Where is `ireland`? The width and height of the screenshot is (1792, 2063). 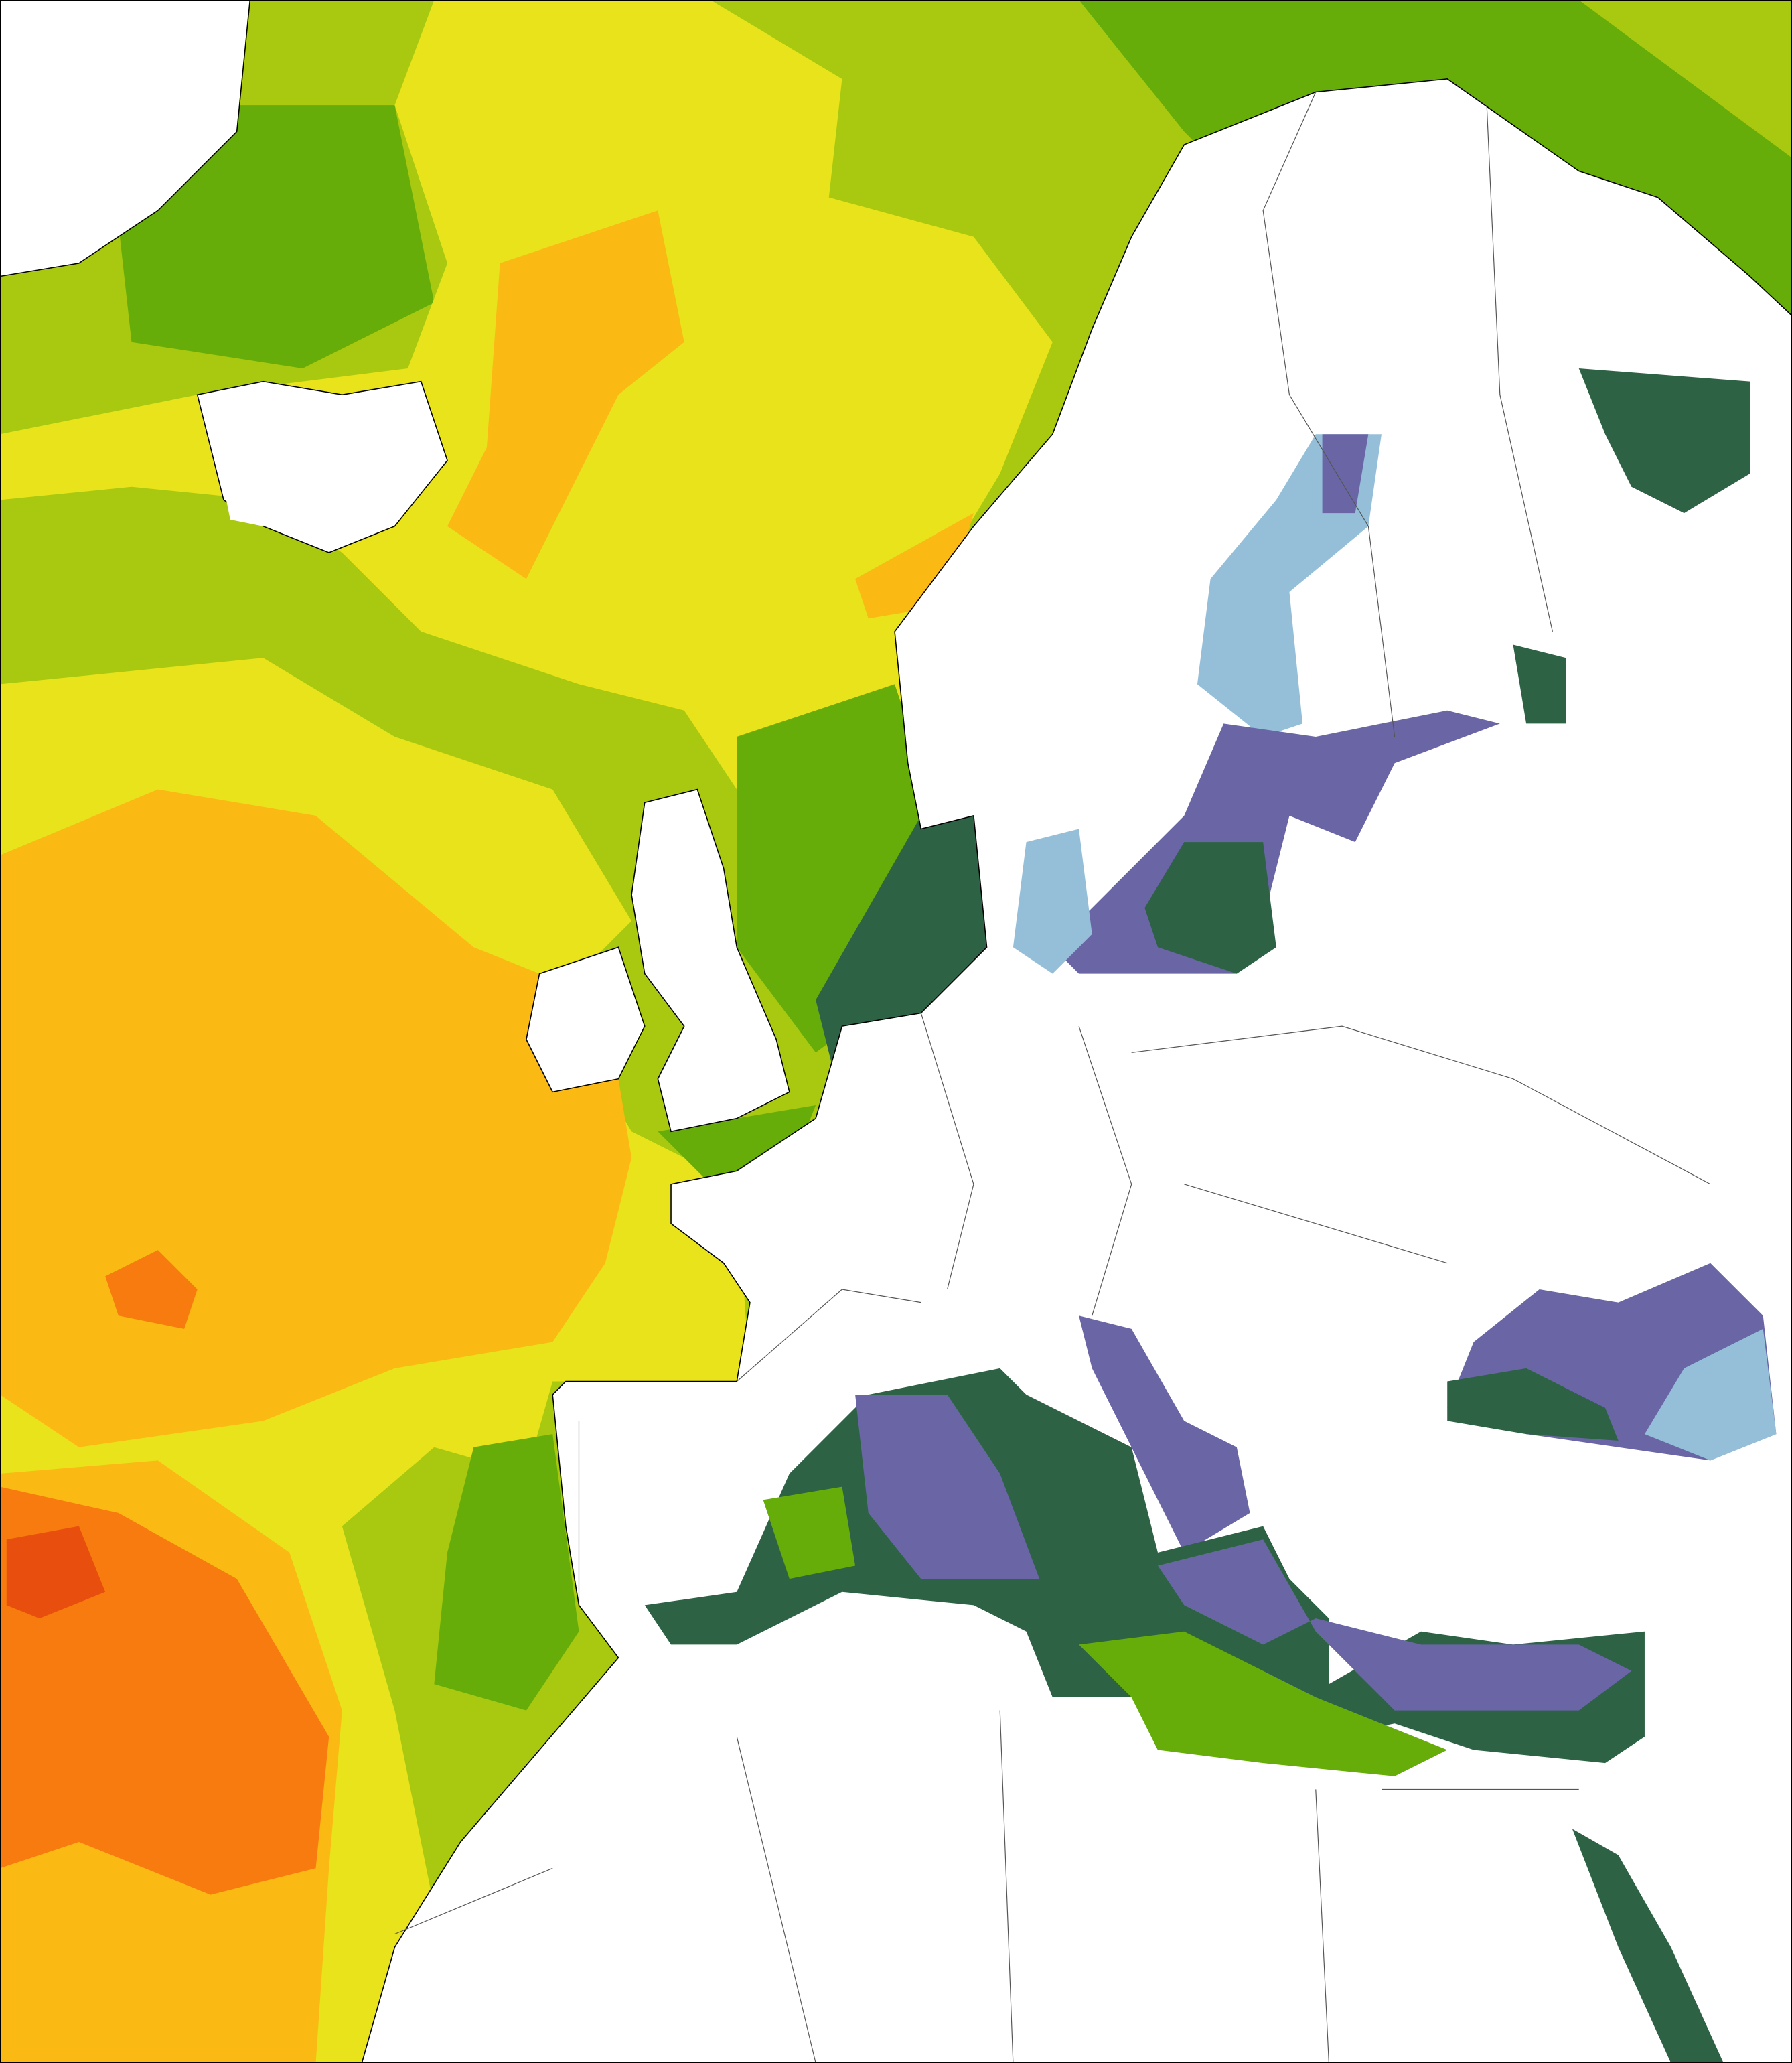
ireland is located at coordinates (586, 1020).